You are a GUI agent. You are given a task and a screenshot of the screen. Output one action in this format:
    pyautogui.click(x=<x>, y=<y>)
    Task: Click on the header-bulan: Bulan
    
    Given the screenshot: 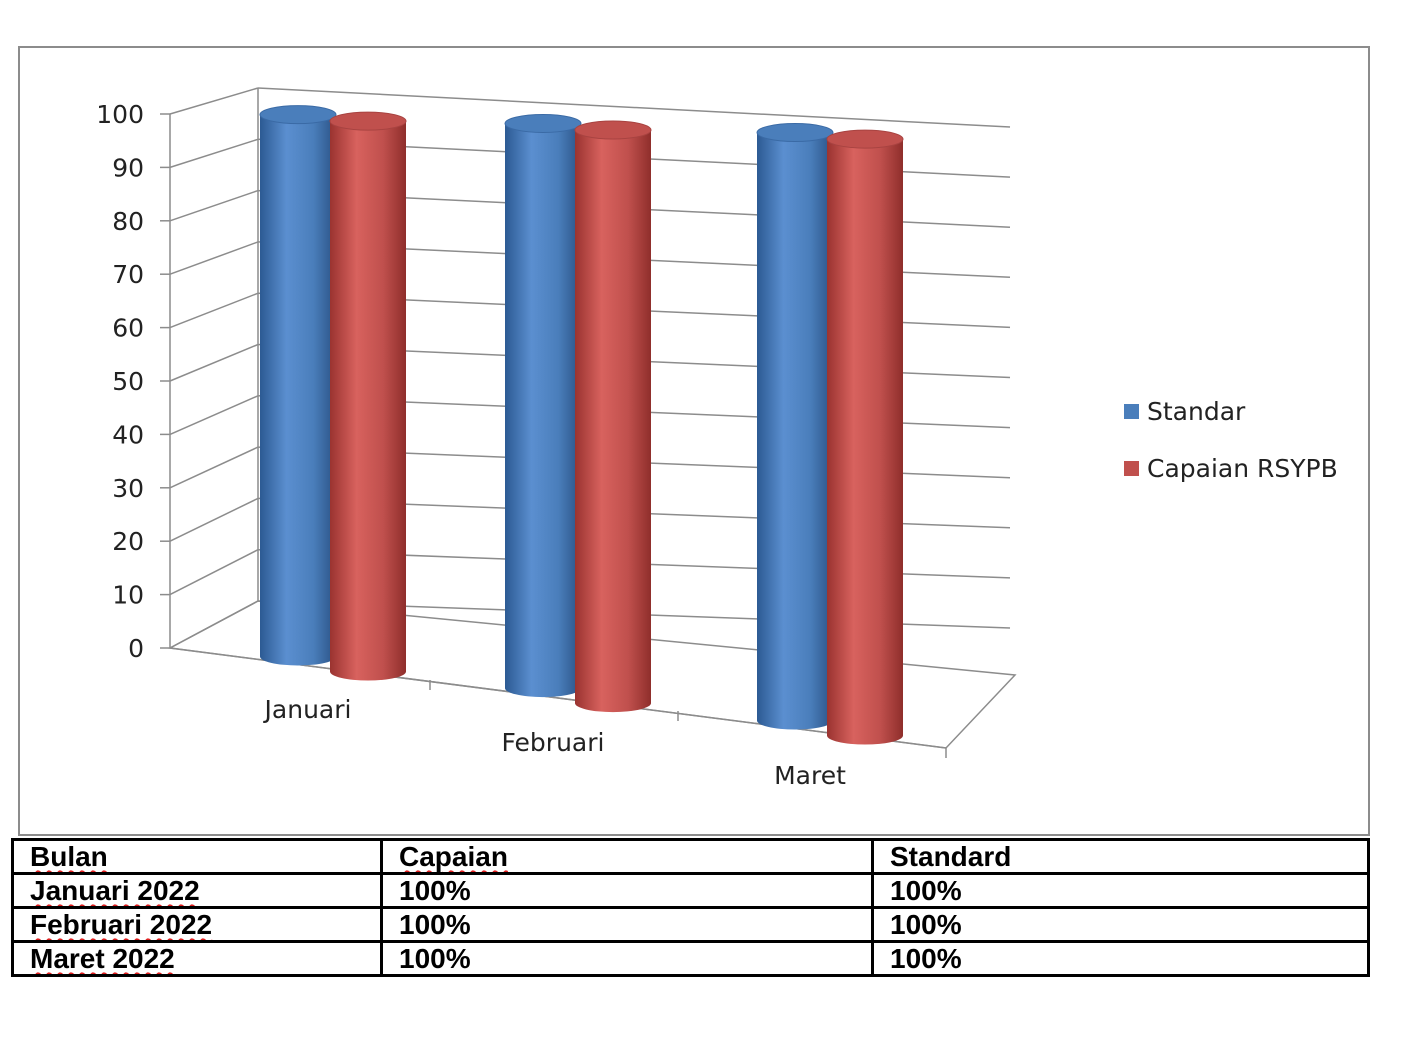 What is the action you would take?
    pyautogui.click(x=197, y=856)
    